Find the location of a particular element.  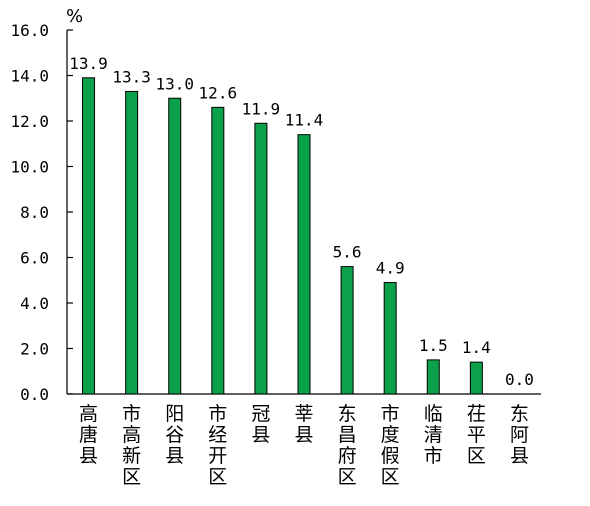

category-label-char: 度 is located at coordinates (390, 435).